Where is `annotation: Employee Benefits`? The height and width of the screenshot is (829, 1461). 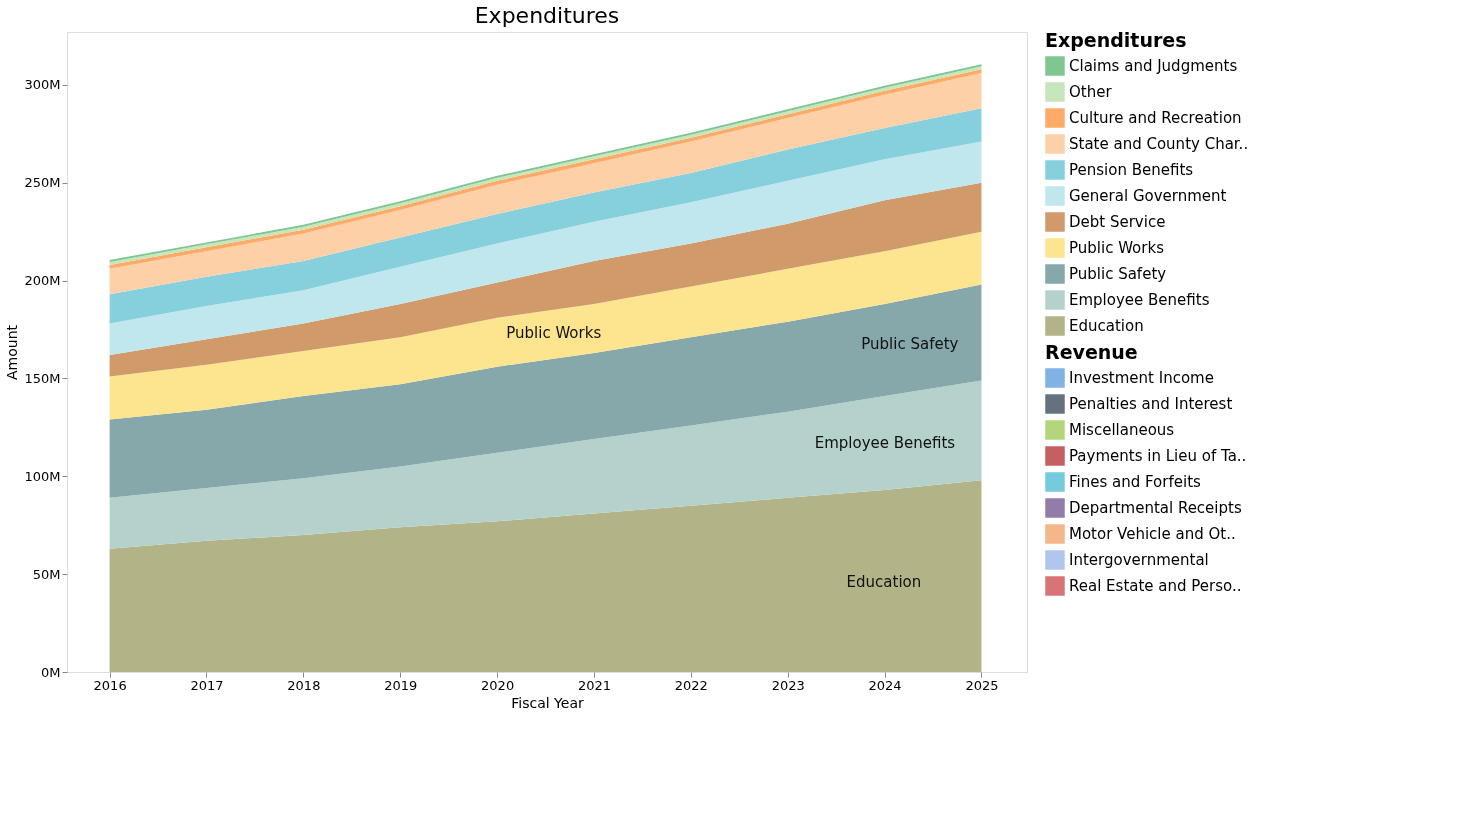 annotation: Employee Benefits is located at coordinates (885, 442).